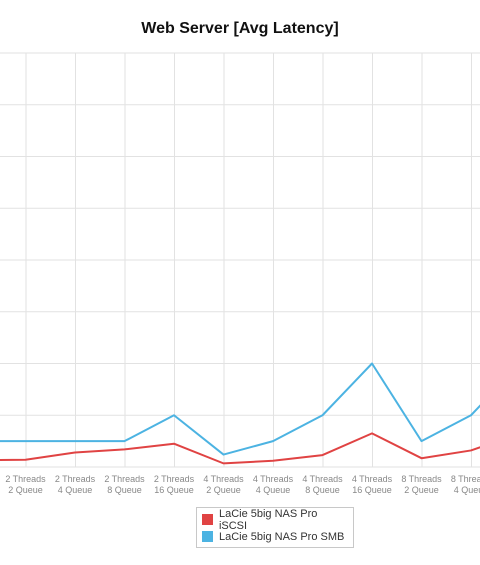  I want to click on legend-item-smb: LaCie 5big NAS Pro SMB, so click(275, 536).